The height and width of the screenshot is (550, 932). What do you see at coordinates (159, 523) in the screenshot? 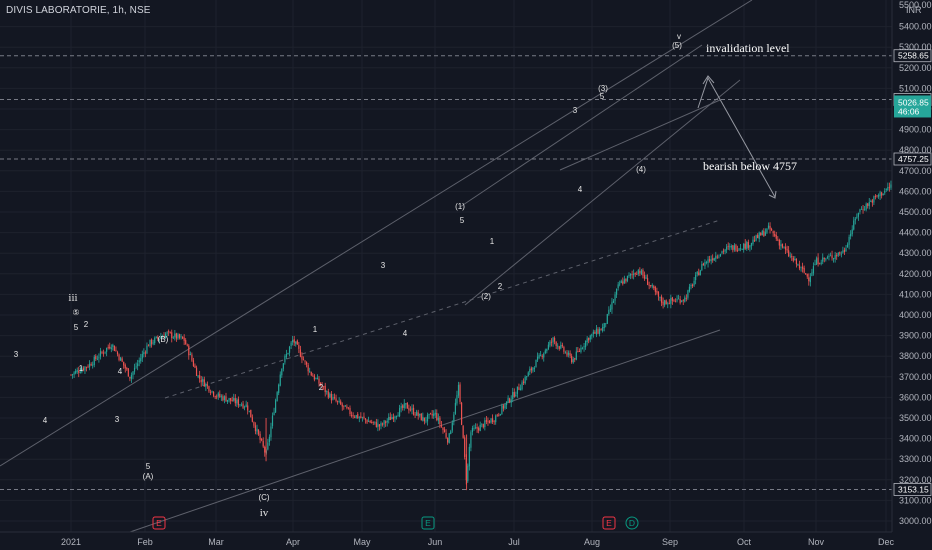
I see `earnings-marker` at bounding box center [159, 523].